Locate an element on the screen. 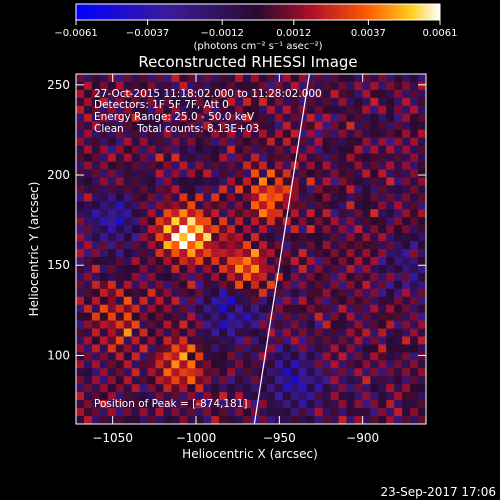  colorbar-tick-label: 0.0037 is located at coordinates (368, 33).